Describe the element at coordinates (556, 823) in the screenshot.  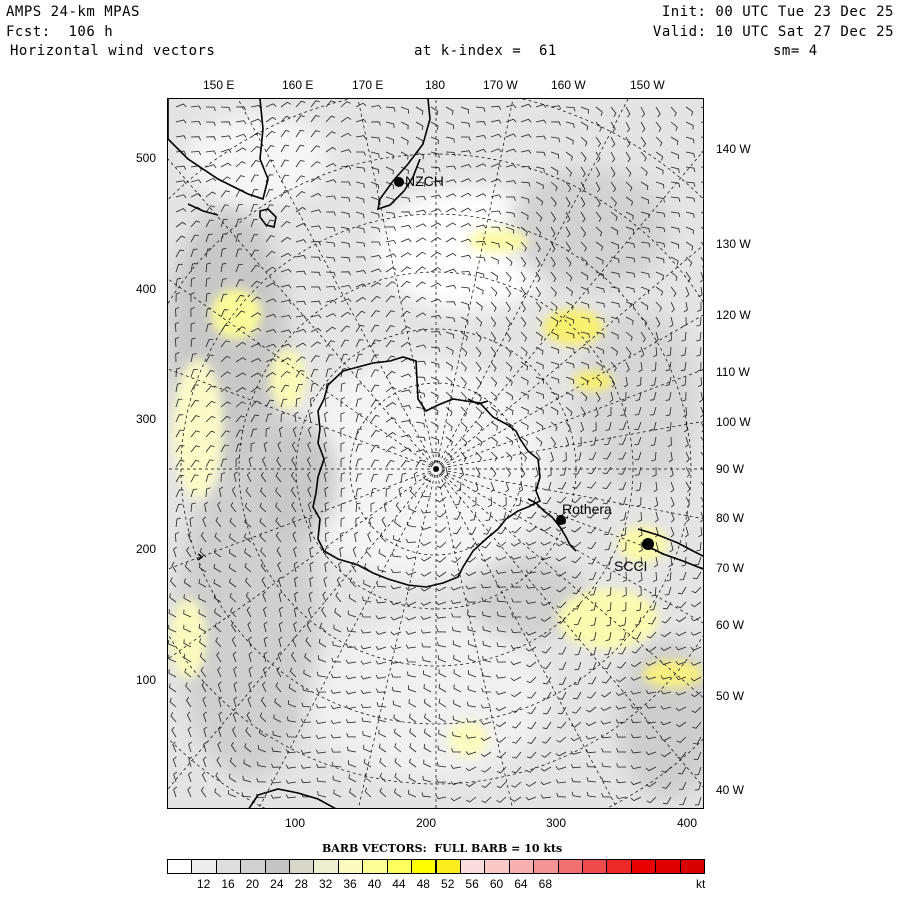
I see `x-tick-label: 300` at that location.